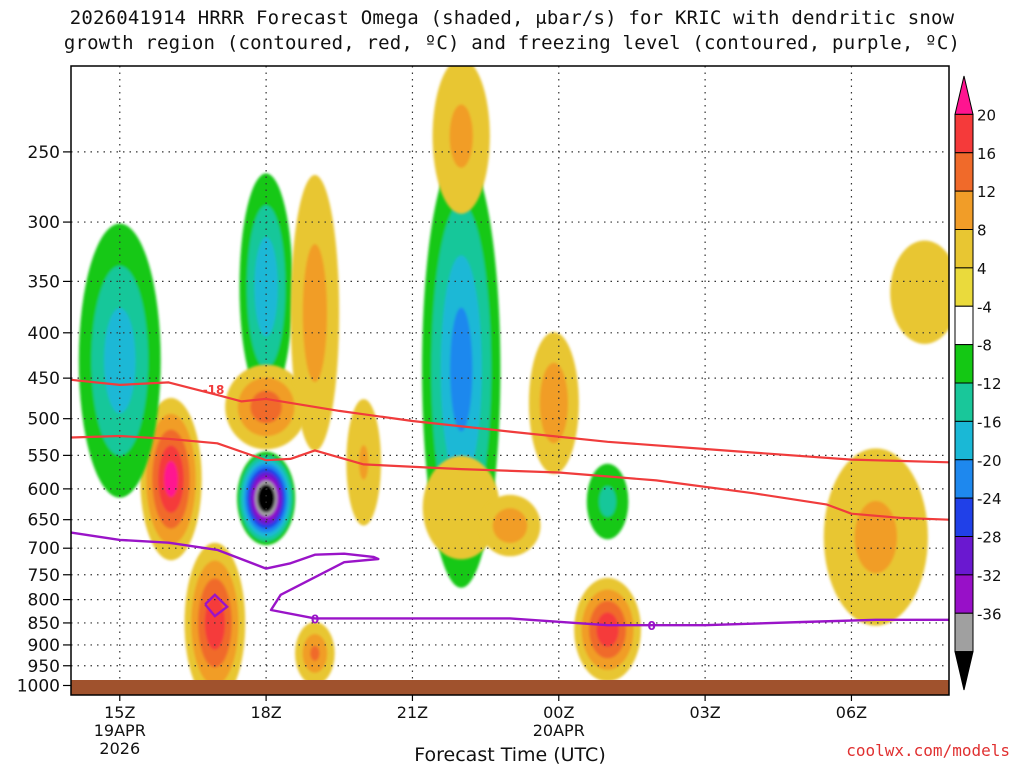 This screenshot has width=1024, height=768. Describe the element at coordinates (216, 605) in the screenshot. I see `freezing-level-loop` at that location.